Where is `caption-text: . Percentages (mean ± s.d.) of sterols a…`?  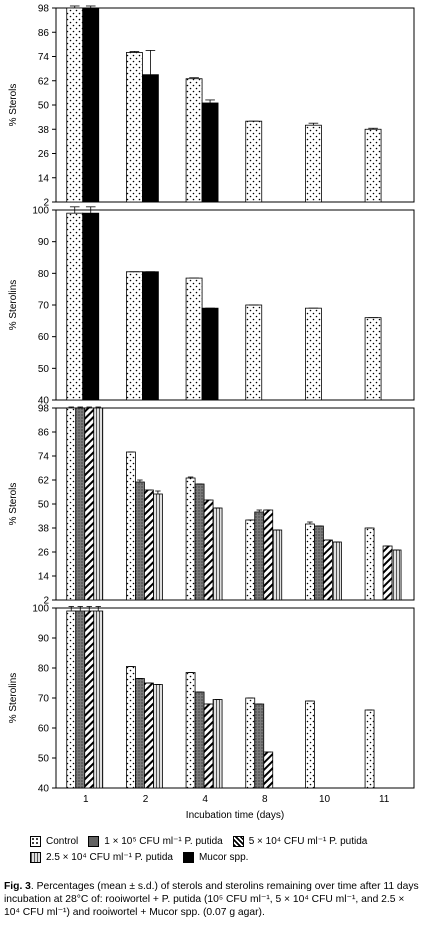 caption-text: . Percentages (mean ± s.d.) of sterols a… is located at coordinates (211, 899).